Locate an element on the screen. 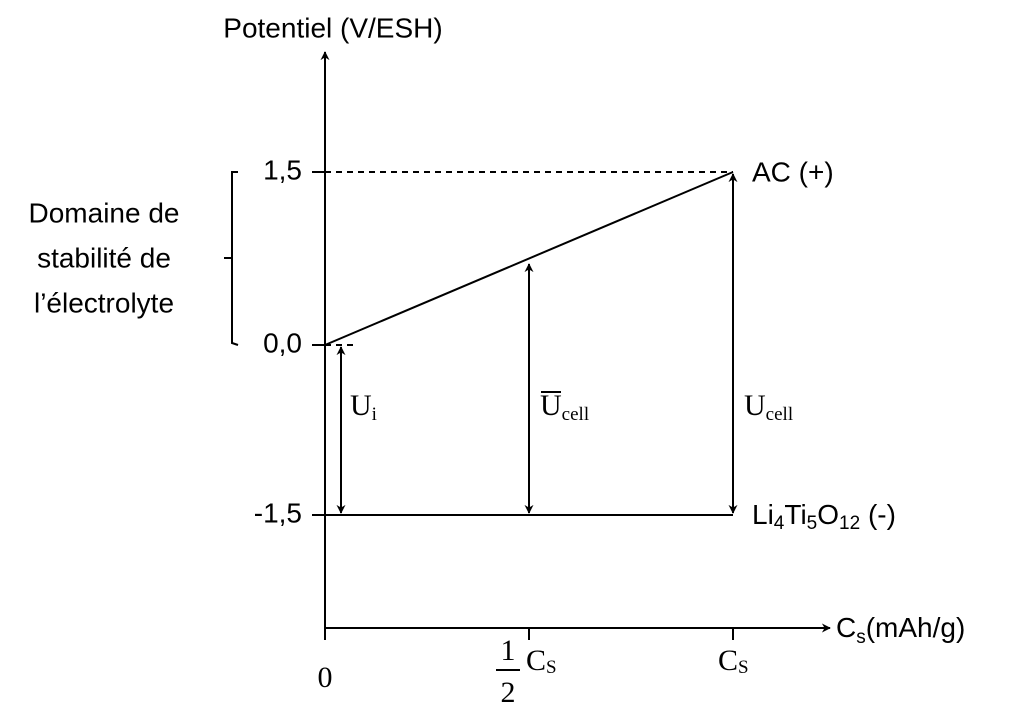  domain-label: l’électrolyte is located at coordinates (104, 302).